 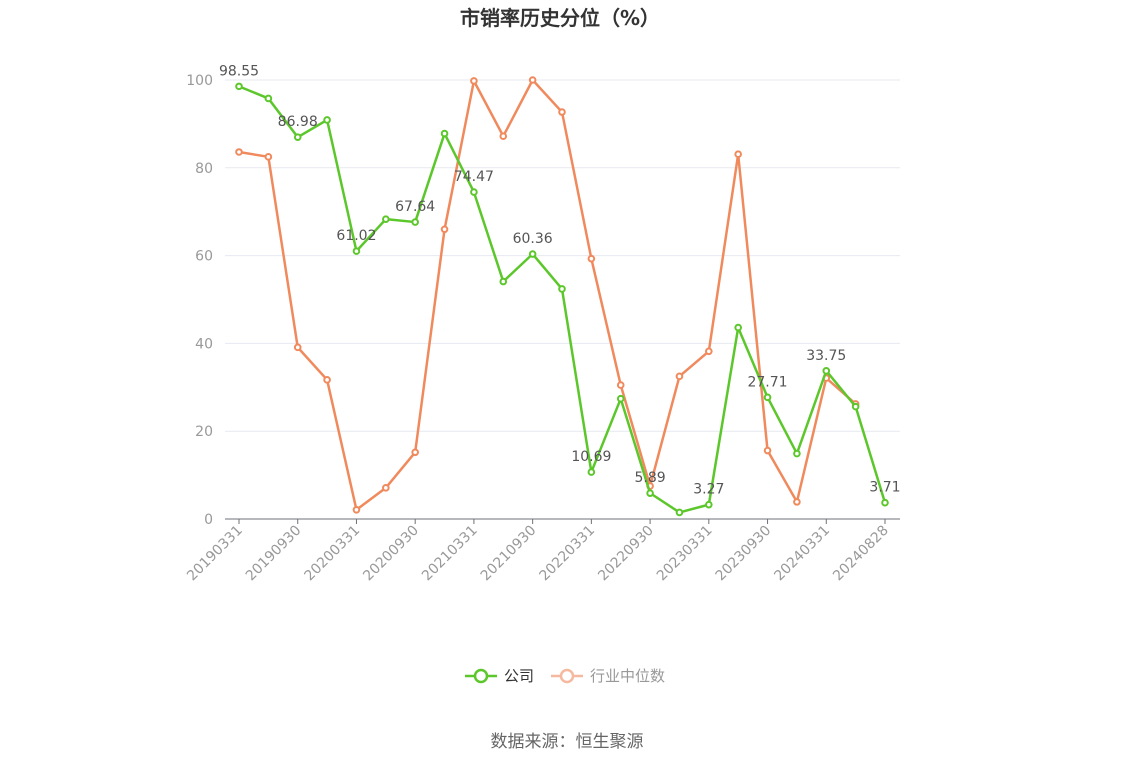 I want to click on y-tick-label: 0, so click(x=208, y=520).